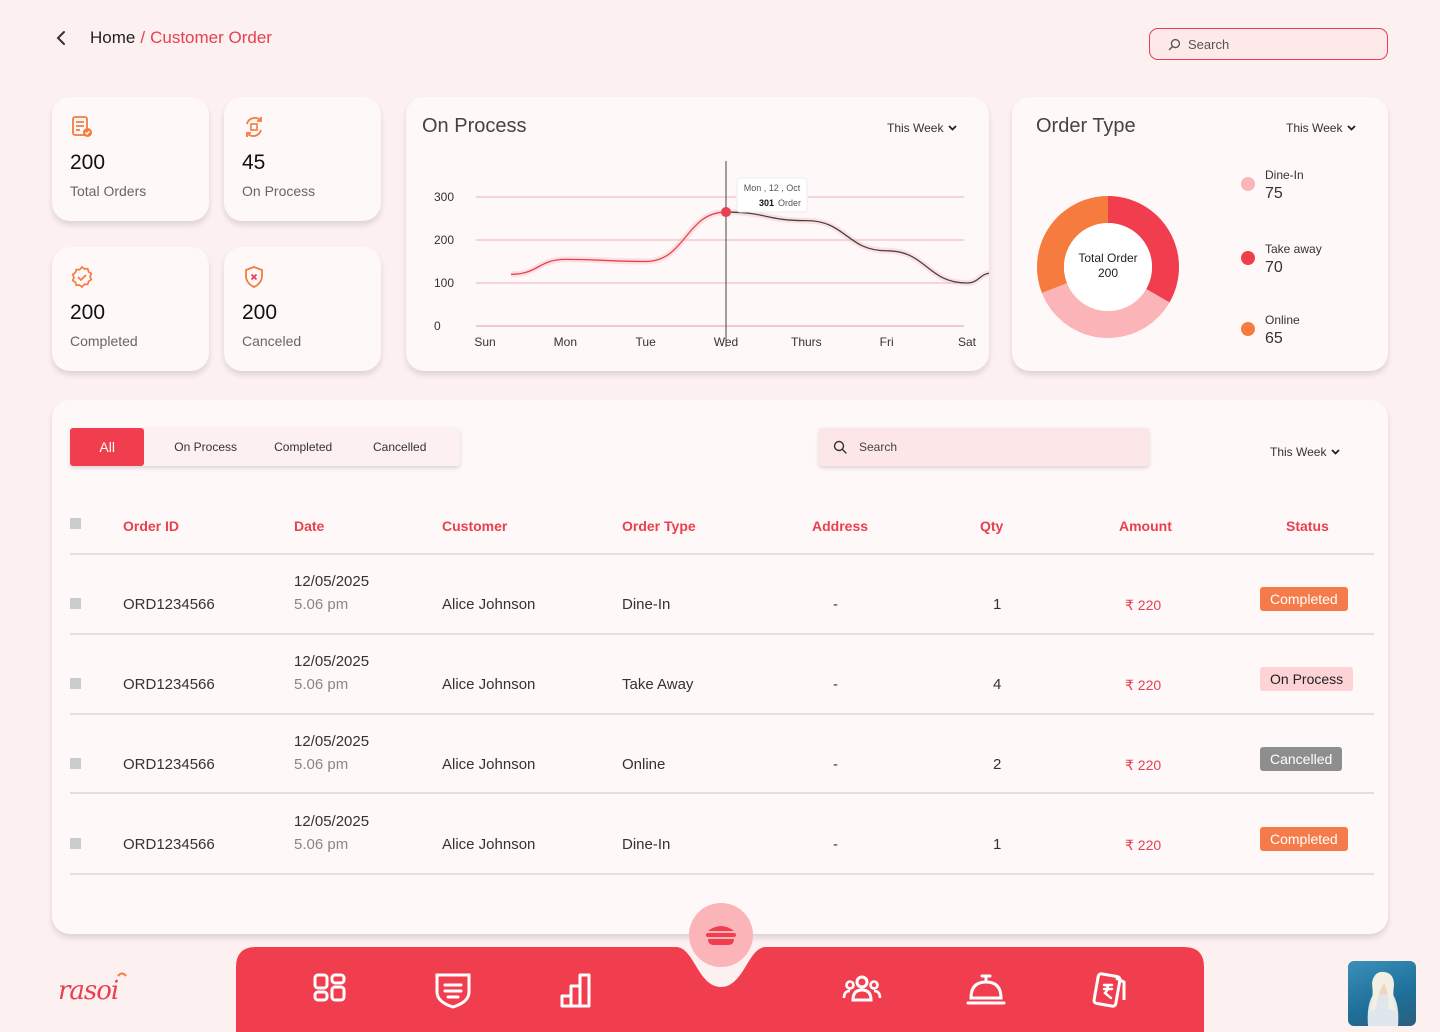  I want to click on status-badge: Cancelled, so click(1301, 759).